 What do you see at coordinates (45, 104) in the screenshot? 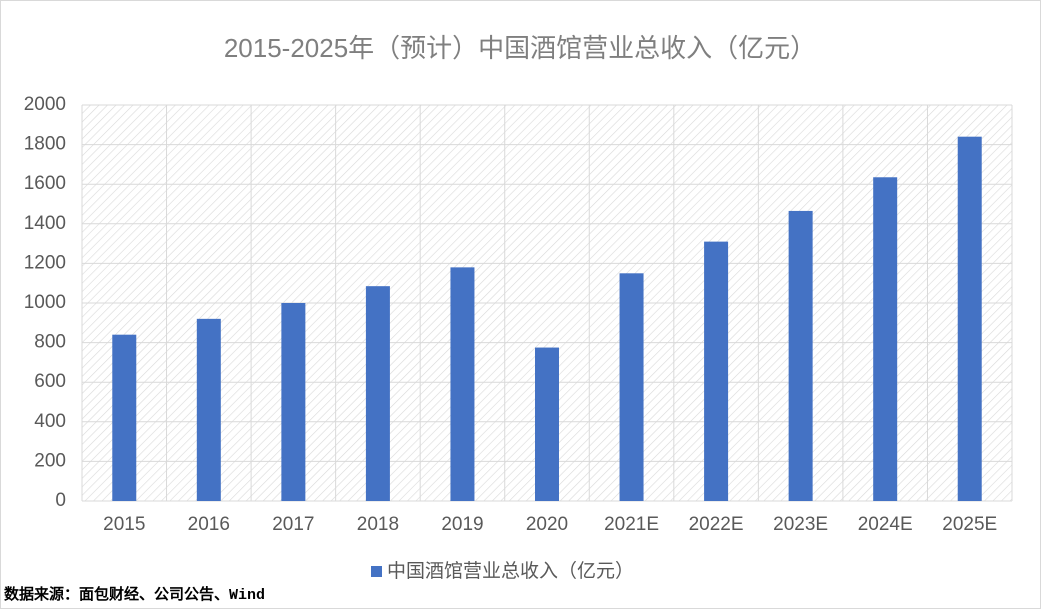
I see `y-tick-label: 2000` at bounding box center [45, 104].